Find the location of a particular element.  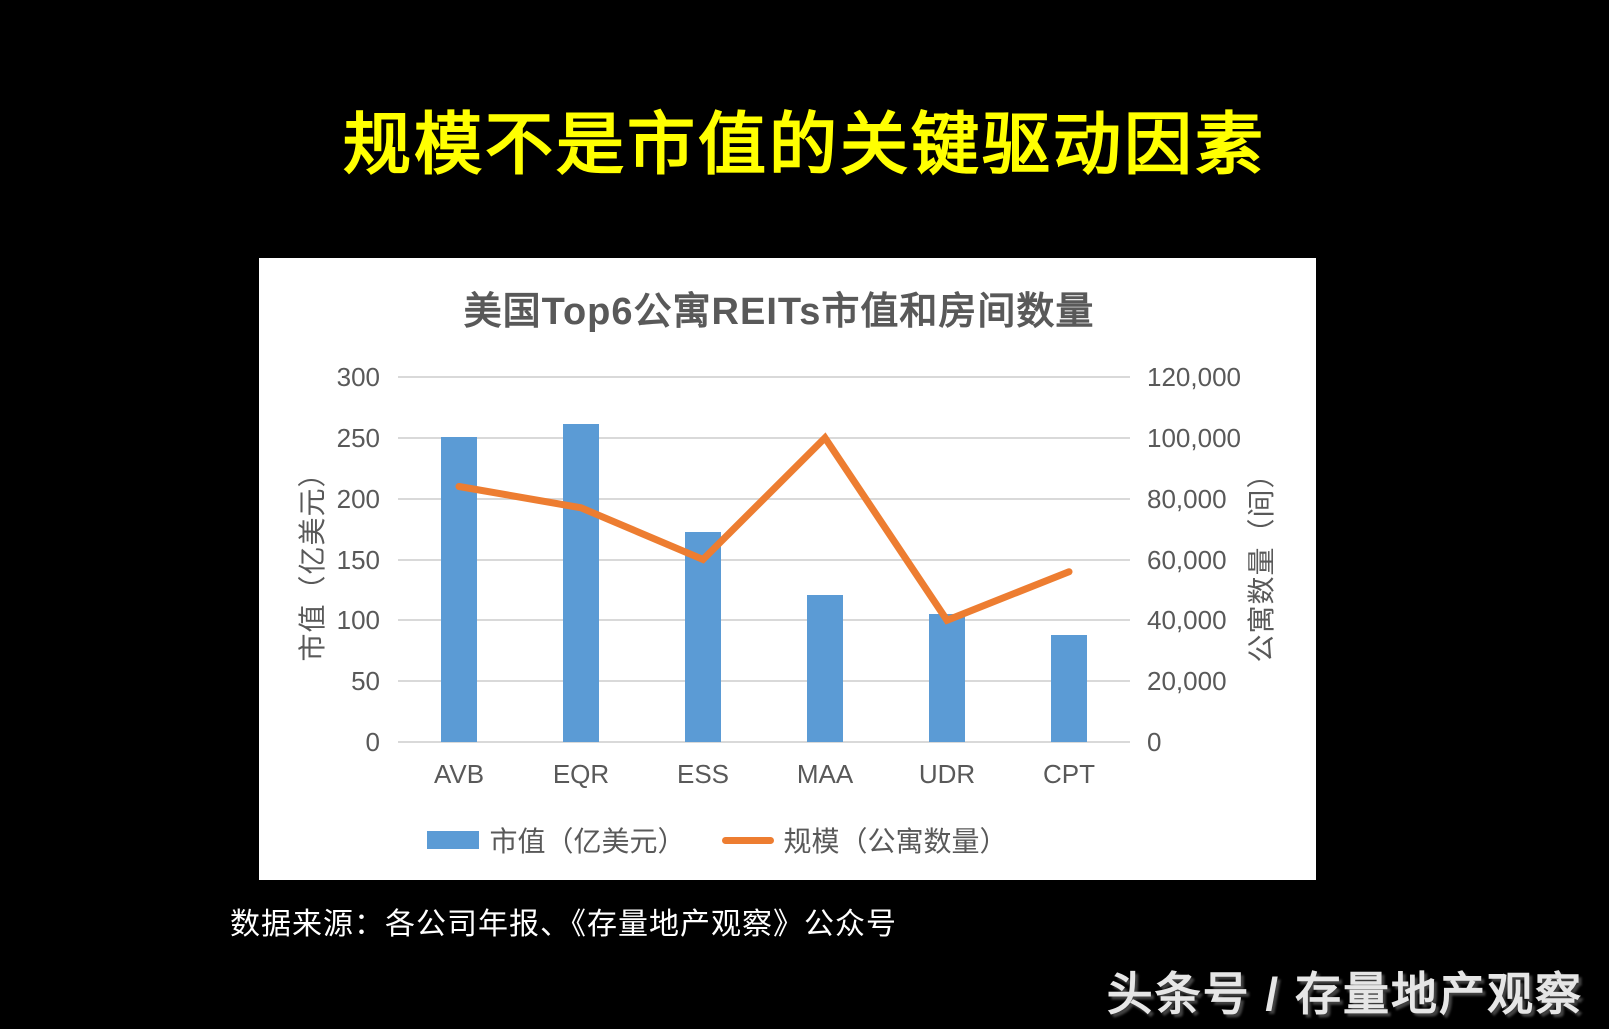

scale-line is located at coordinates (764, 528).